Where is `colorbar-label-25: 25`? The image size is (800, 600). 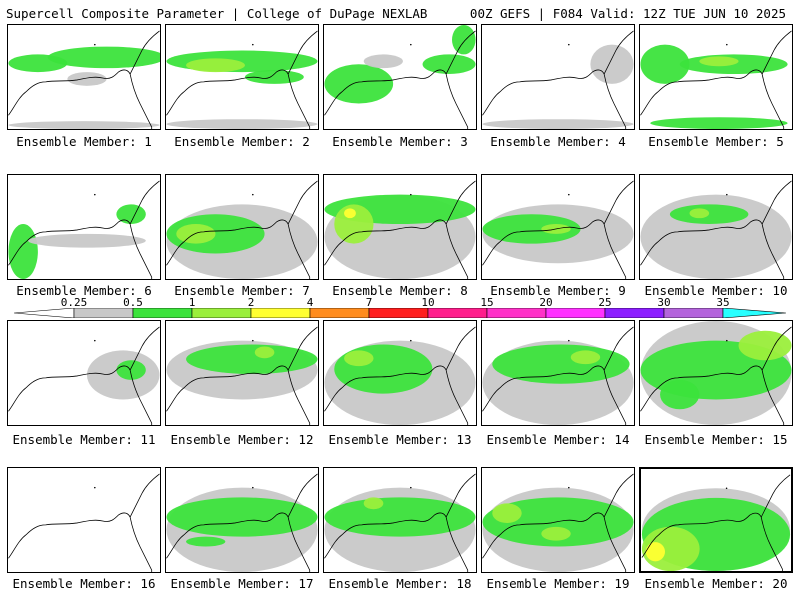
colorbar-label-25: 25 is located at coordinates (605, 302).